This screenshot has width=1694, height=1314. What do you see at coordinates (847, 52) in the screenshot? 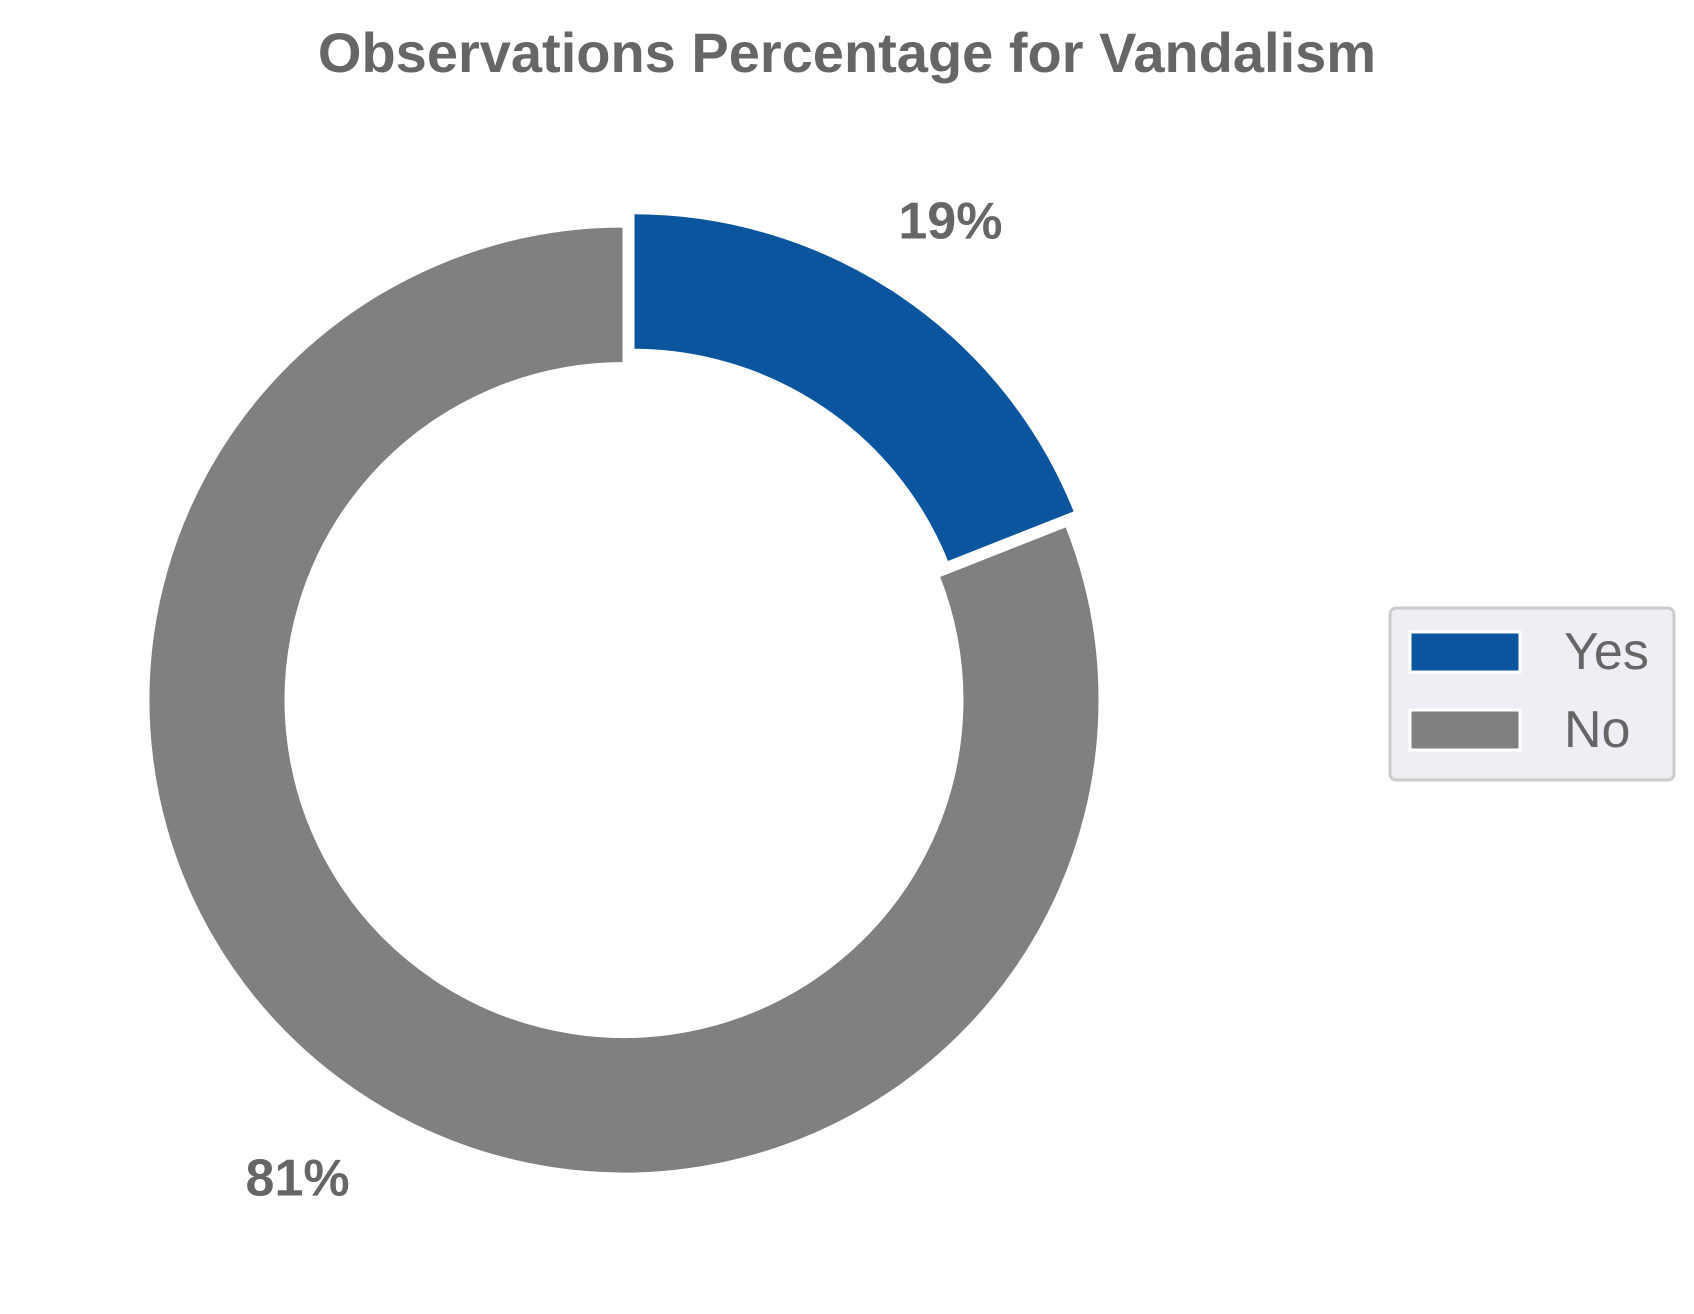
I see `chart-title: Observations Percentage for Vandalism` at bounding box center [847, 52].